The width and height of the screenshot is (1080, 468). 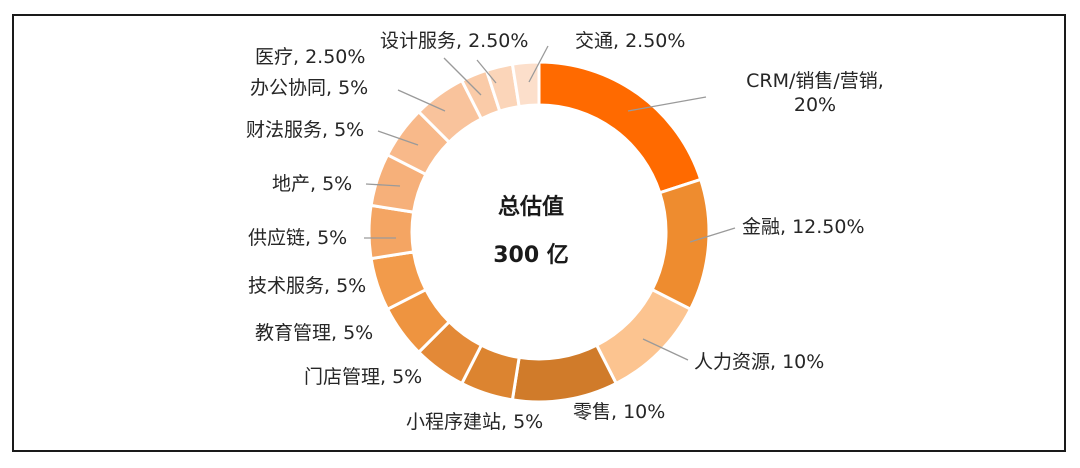 What do you see at coordinates (312, 184) in the screenshot?
I see `slice-label-9: 地产, 5%` at bounding box center [312, 184].